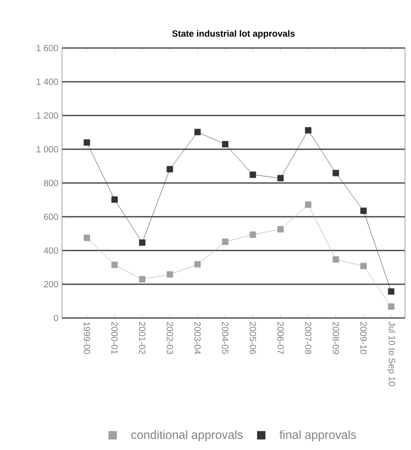 The height and width of the screenshot is (450, 411). What do you see at coordinates (280, 338) in the screenshot?
I see `x-tick-label: 2006-07` at bounding box center [280, 338].